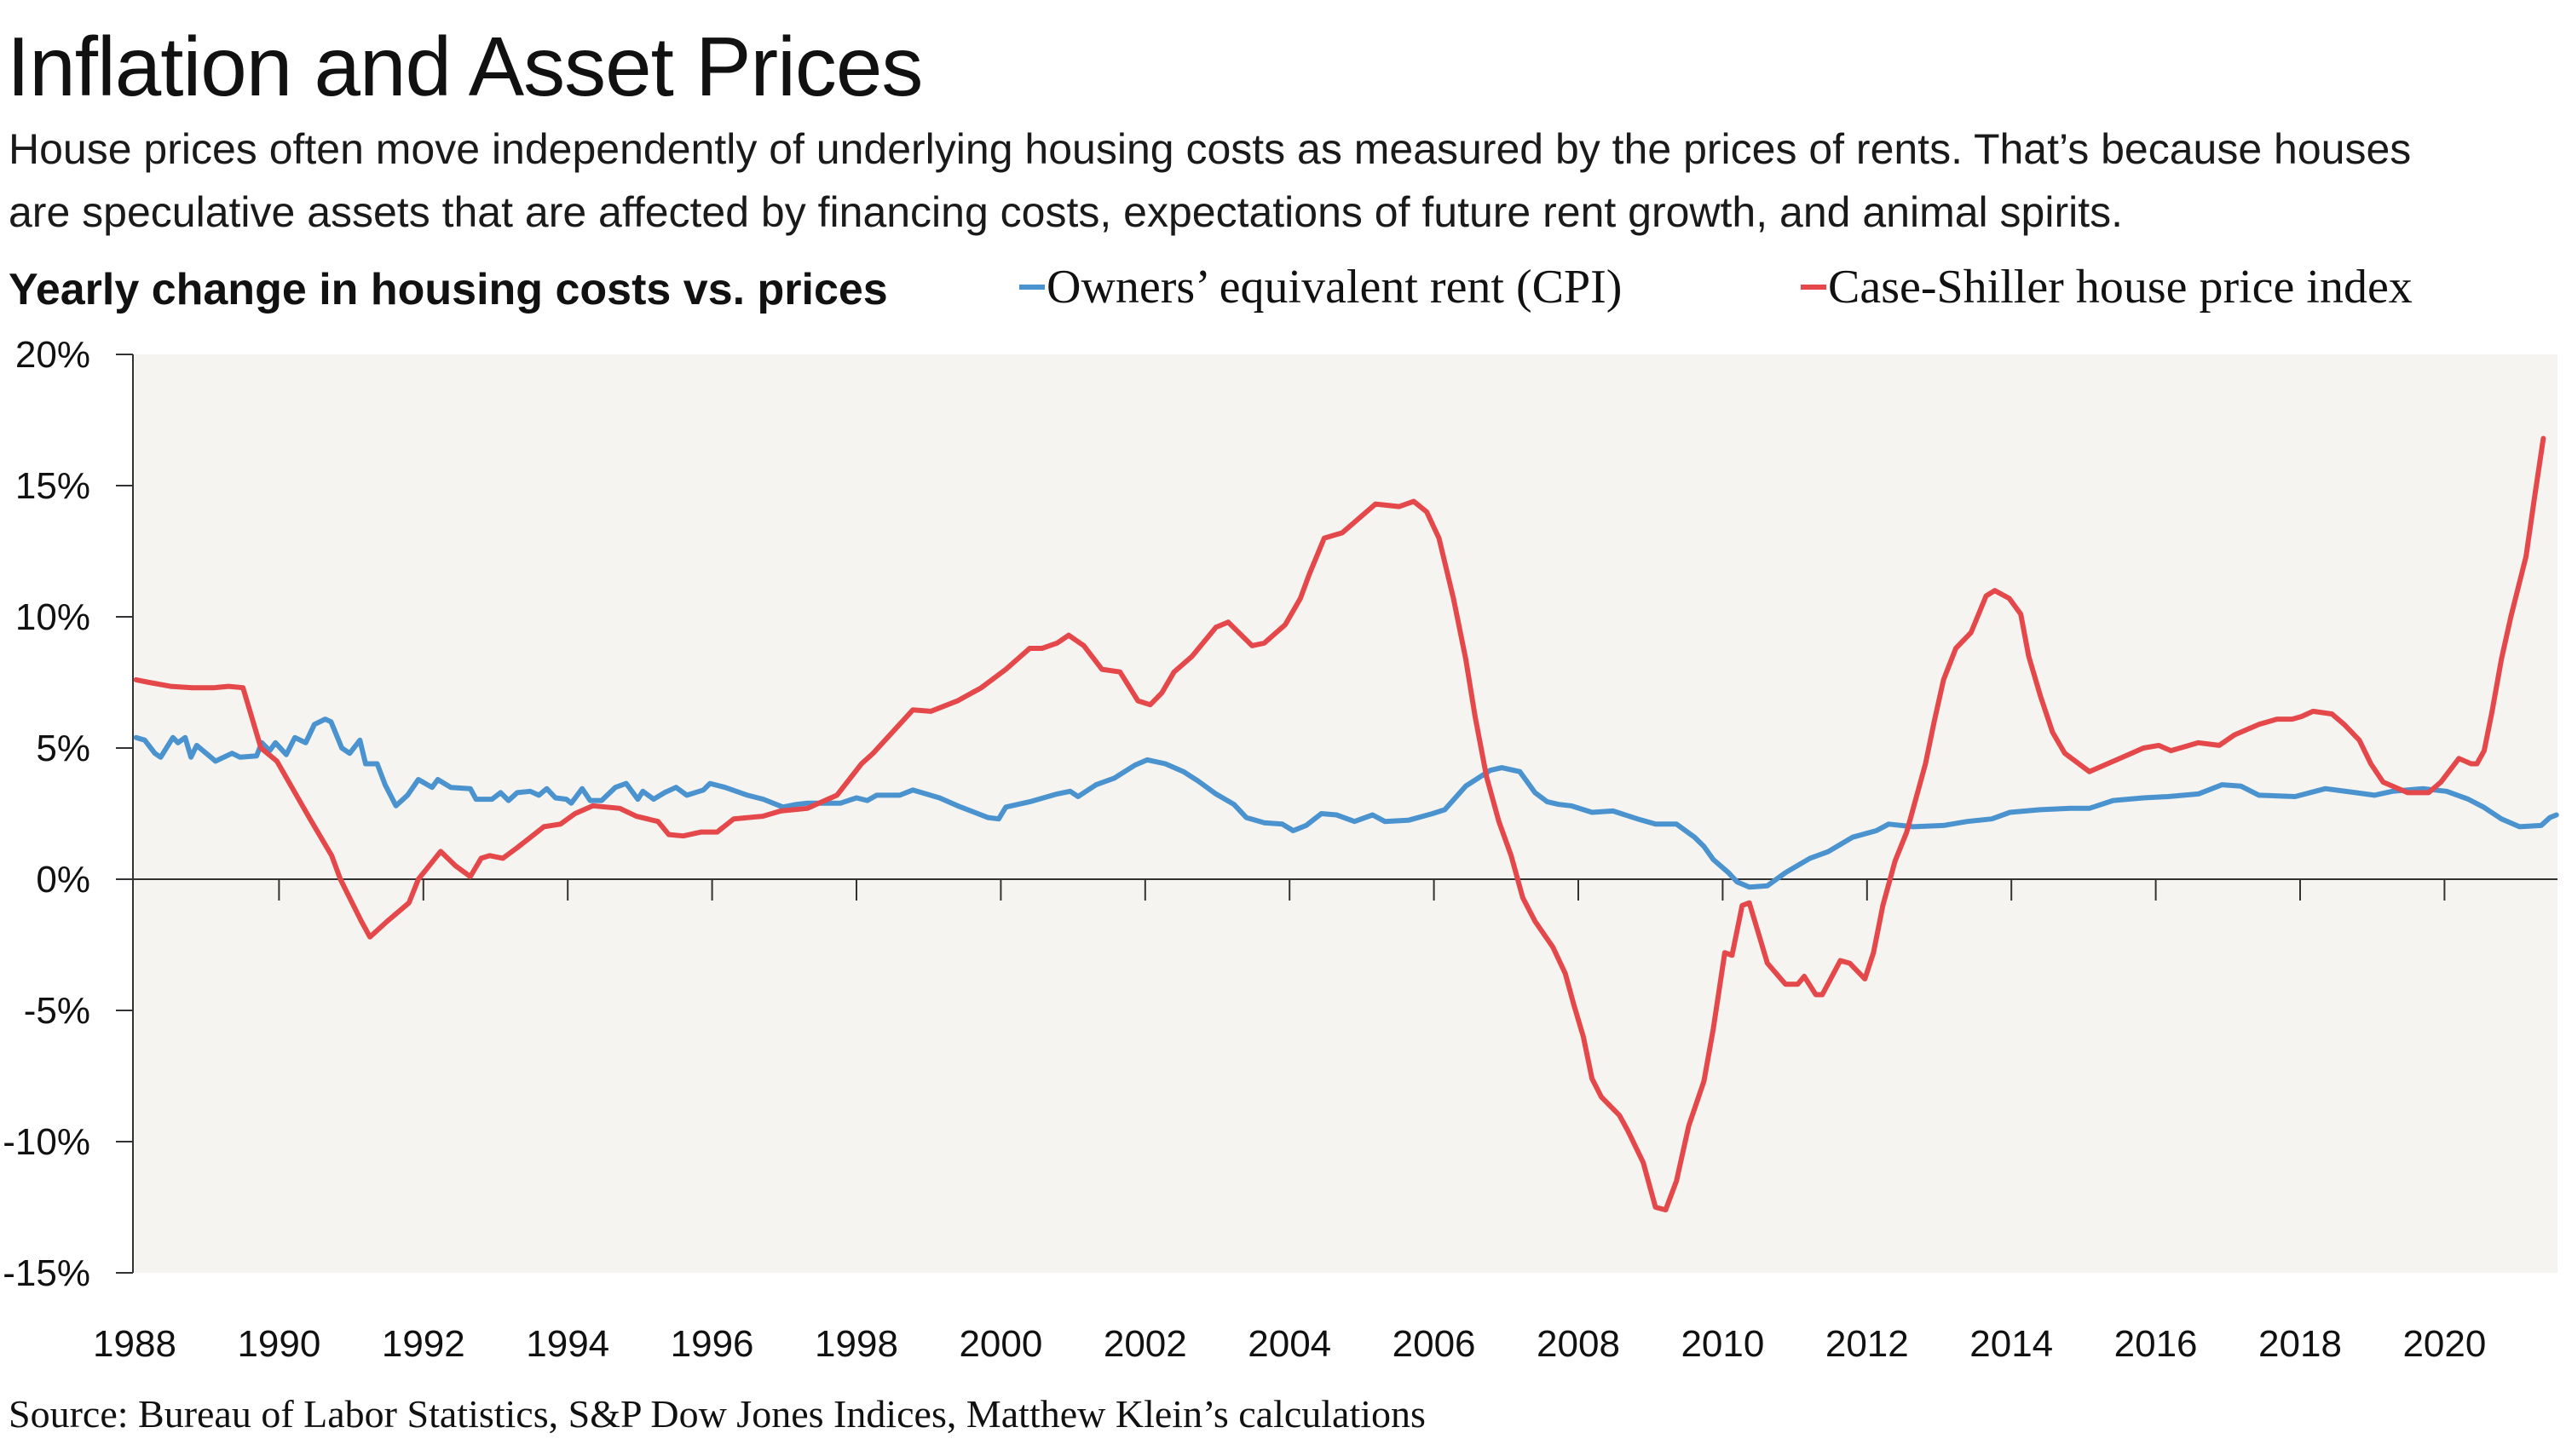 The height and width of the screenshot is (1456, 2566). Describe the element at coordinates (465, 67) in the screenshot. I see `page-title: Inflation and Asset Prices` at that location.